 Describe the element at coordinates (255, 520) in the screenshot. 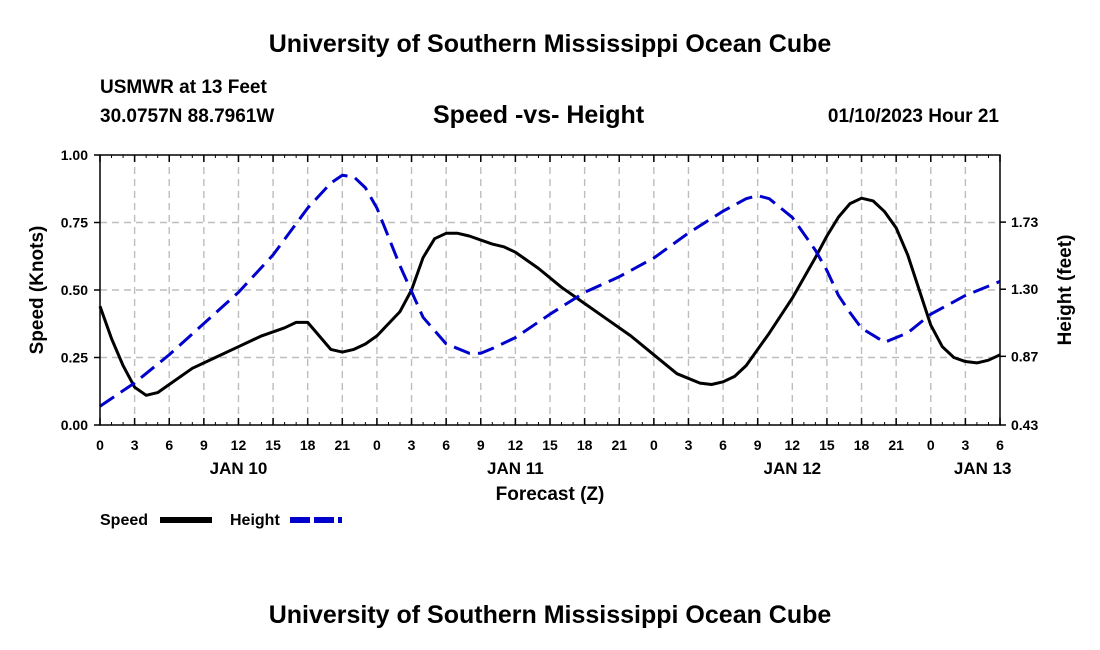

I see `legend-height-label: Height` at that location.